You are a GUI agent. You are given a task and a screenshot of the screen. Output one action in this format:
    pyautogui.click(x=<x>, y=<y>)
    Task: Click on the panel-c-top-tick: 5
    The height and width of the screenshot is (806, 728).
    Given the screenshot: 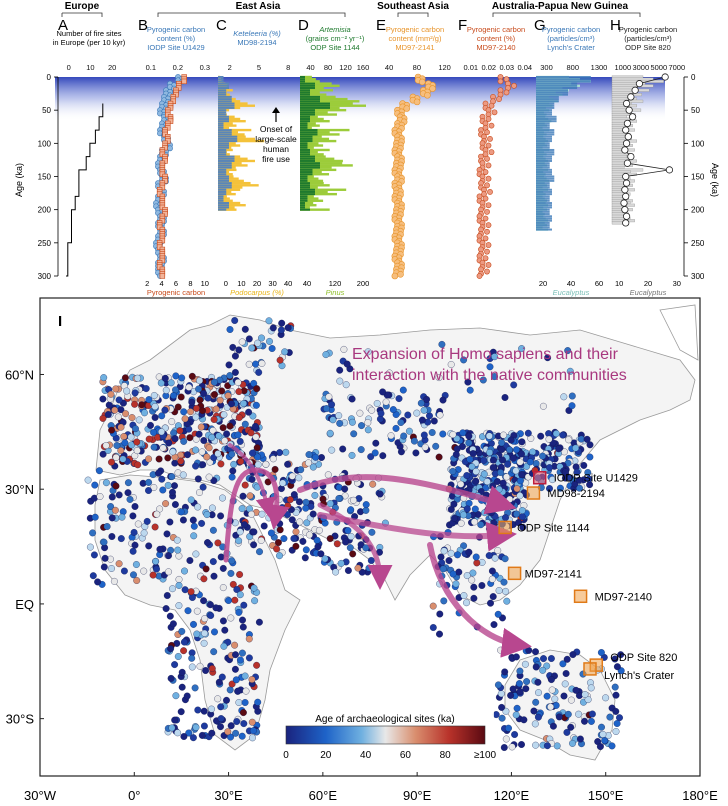 What is the action you would take?
    pyautogui.click(x=259, y=67)
    